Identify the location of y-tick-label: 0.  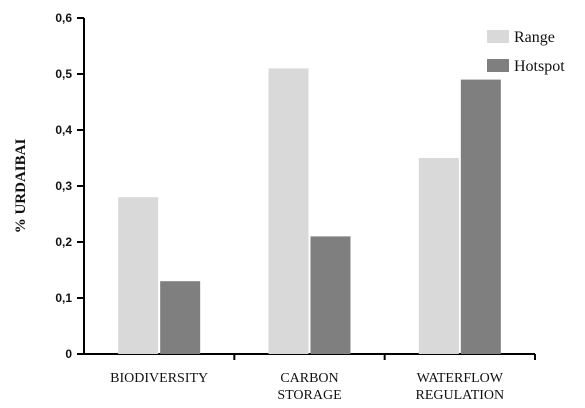
(68, 354).